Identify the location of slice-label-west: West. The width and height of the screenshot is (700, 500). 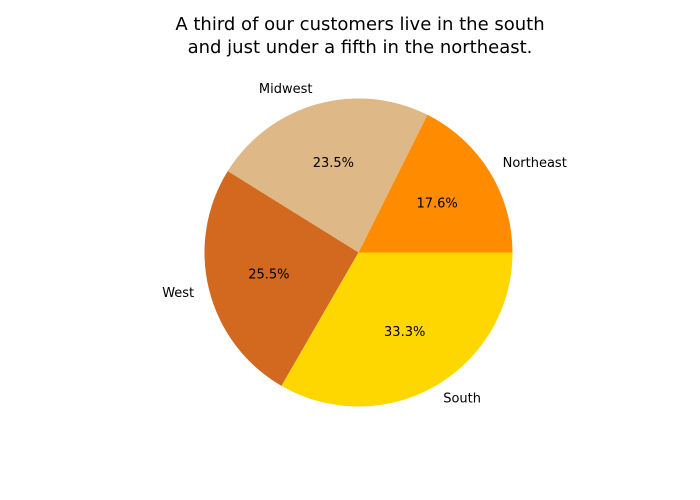
(178, 293).